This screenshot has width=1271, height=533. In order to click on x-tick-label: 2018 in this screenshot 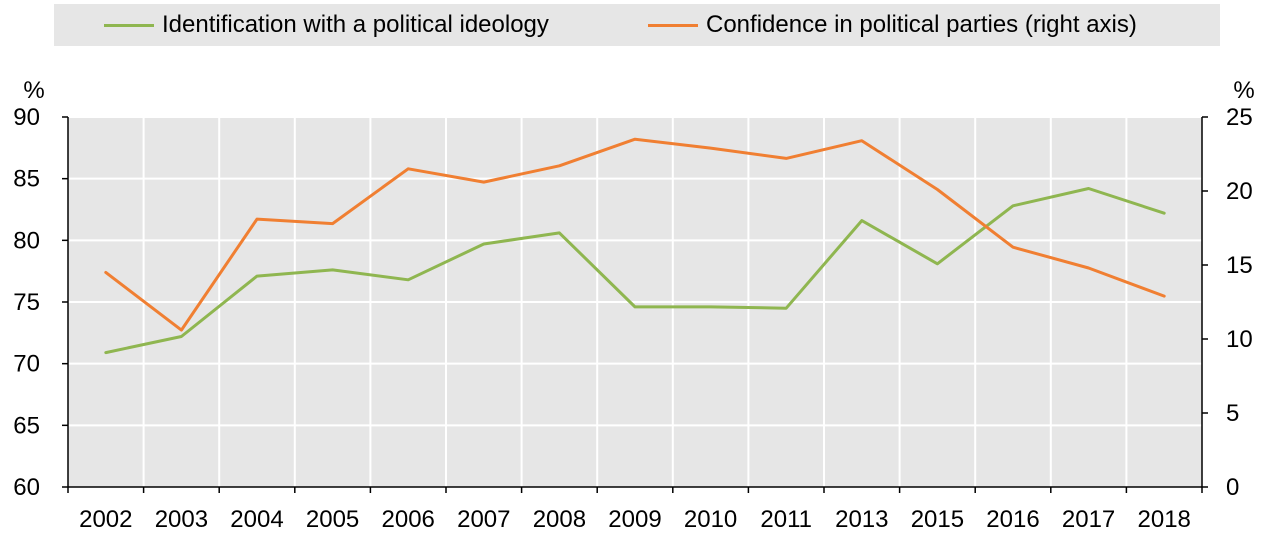, I will do `click(1164, 519)`.